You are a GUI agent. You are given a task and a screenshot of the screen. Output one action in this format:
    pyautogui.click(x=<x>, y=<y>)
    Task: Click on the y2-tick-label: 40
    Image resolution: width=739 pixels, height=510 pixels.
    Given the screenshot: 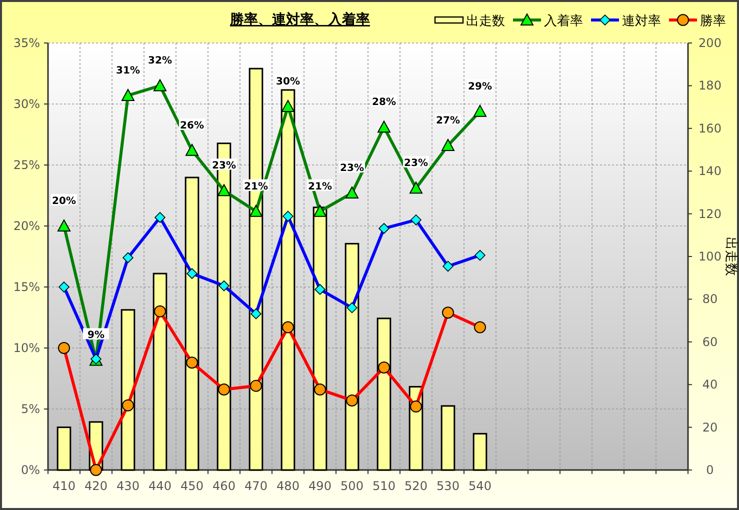 What is the action you would take?
    pyautogui.click(x=710, y=385)
    